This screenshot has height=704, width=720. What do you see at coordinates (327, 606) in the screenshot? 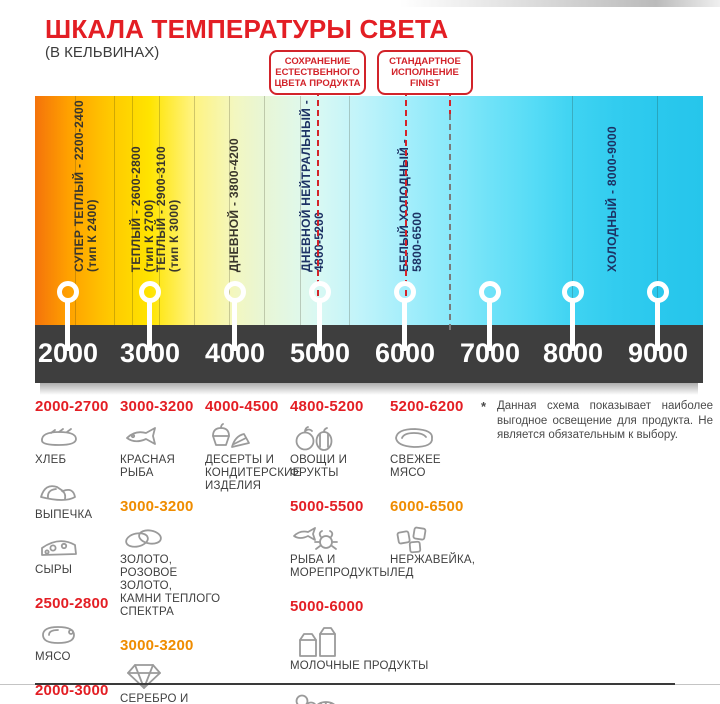
I see `range-heading: 5000-6000` at bounding box center [327, 606].